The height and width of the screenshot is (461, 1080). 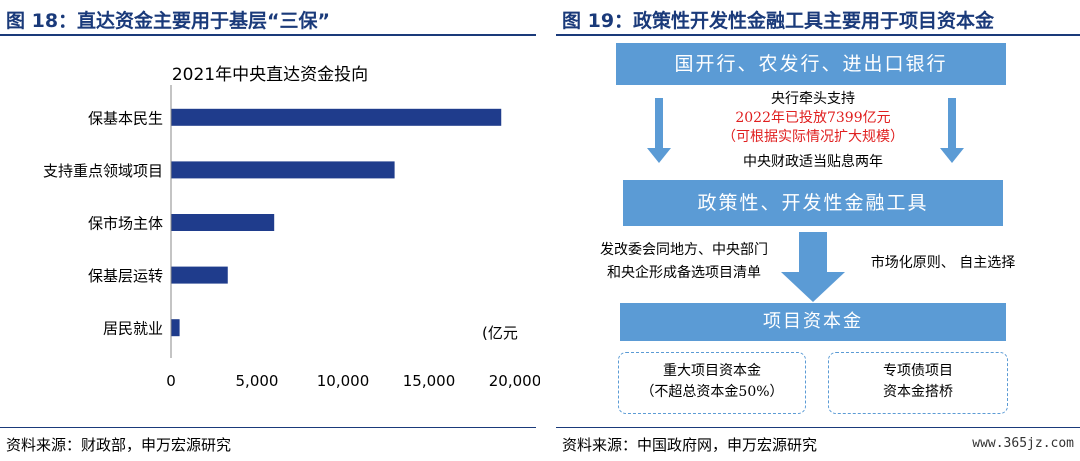 I want to click on footer-rule, so click(x=268, y=427).